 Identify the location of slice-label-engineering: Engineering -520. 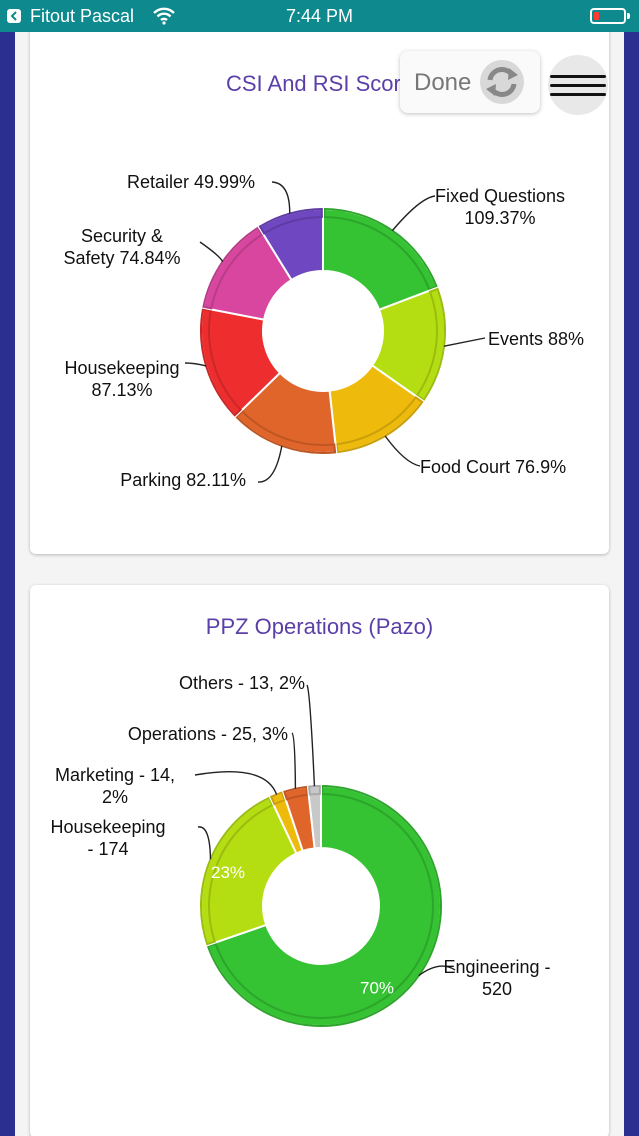
(496, 978).